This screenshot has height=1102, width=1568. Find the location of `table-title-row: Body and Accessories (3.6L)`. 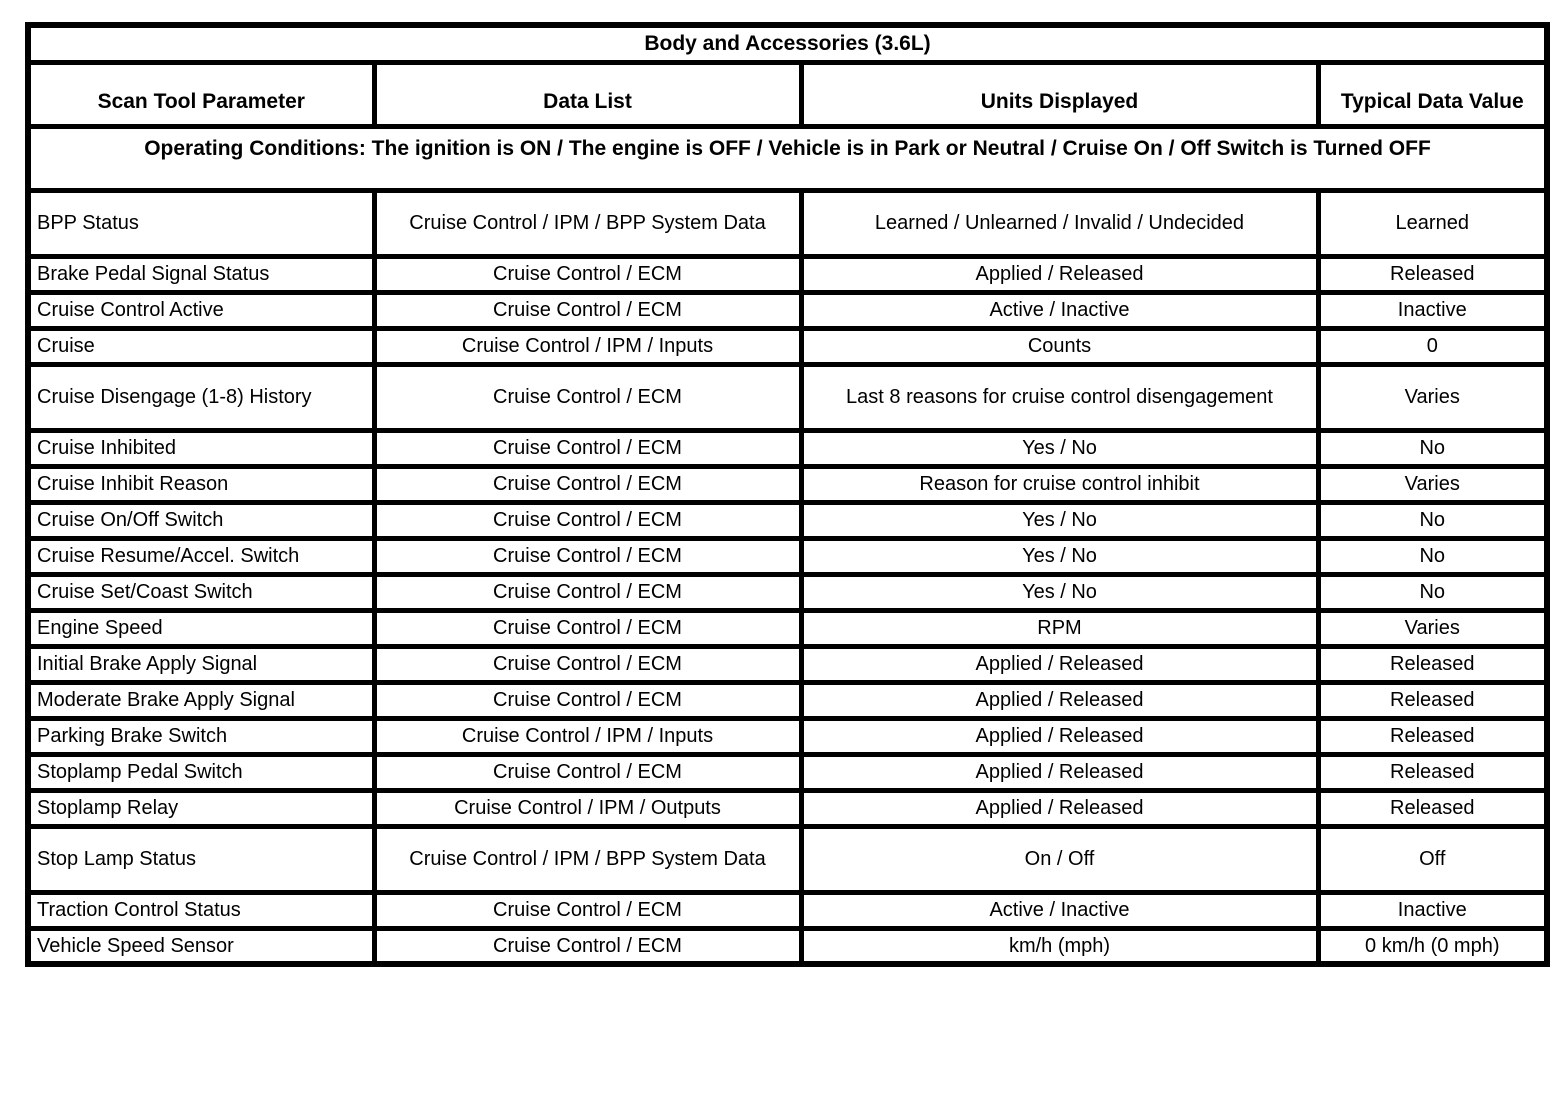

table-title-row: Body and Accessories (3.6L) is located at coordinates (787, 43).